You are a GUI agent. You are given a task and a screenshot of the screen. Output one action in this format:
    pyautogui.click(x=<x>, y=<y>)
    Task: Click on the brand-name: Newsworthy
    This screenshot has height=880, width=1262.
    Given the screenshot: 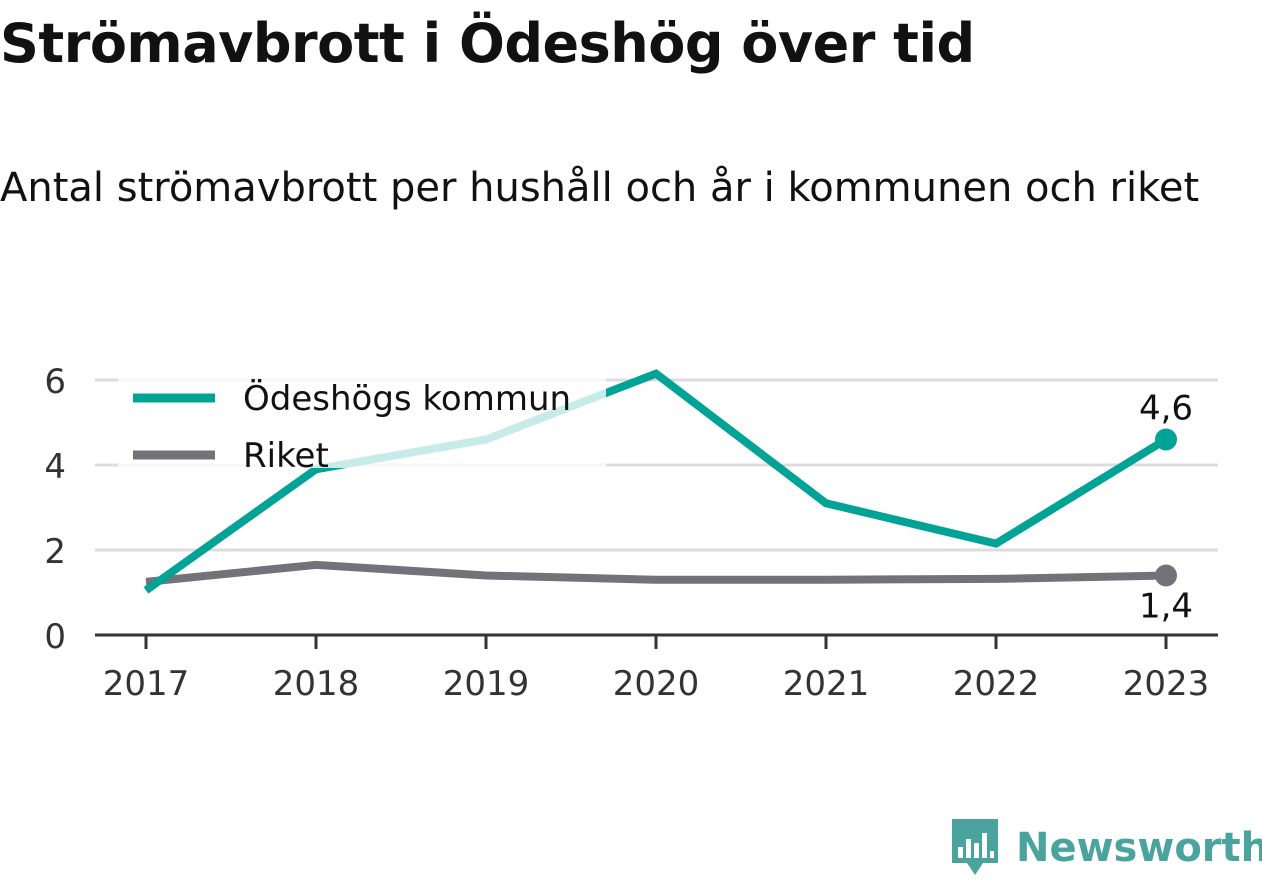 What is the action you would take?
    pyautogui.click(x=1139, y=848)
    